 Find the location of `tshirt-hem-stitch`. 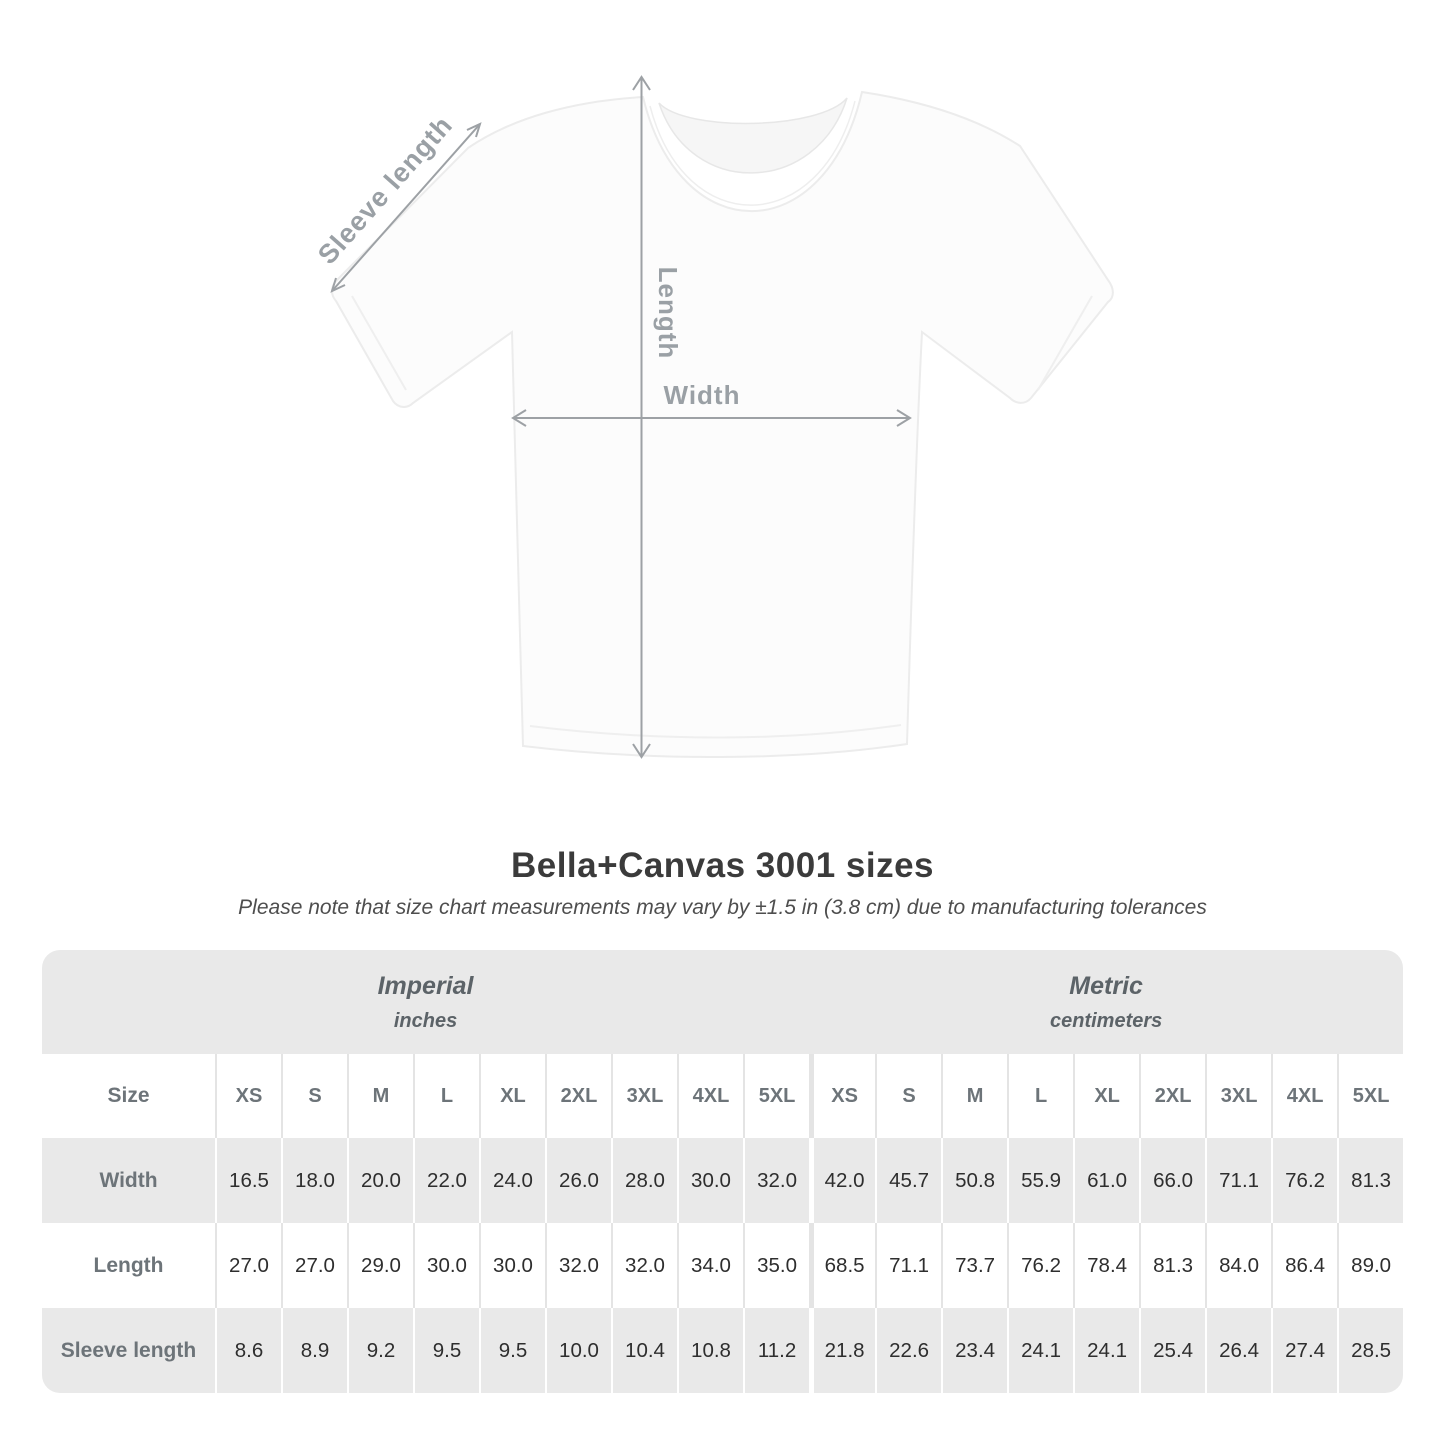

tshirt-hem-stitch is located at coordinates (715, 731).